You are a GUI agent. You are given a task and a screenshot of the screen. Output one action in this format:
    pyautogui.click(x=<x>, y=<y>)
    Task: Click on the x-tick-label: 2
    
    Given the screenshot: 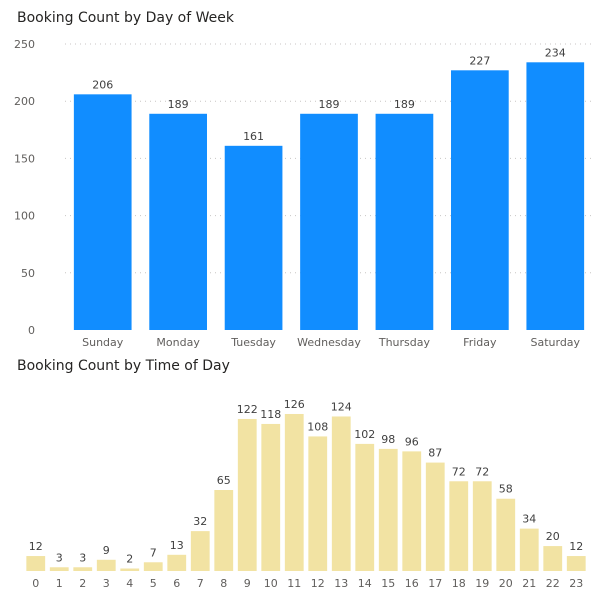 What is the action you would take?
    pyautogui.click(x=82, y=583)
    